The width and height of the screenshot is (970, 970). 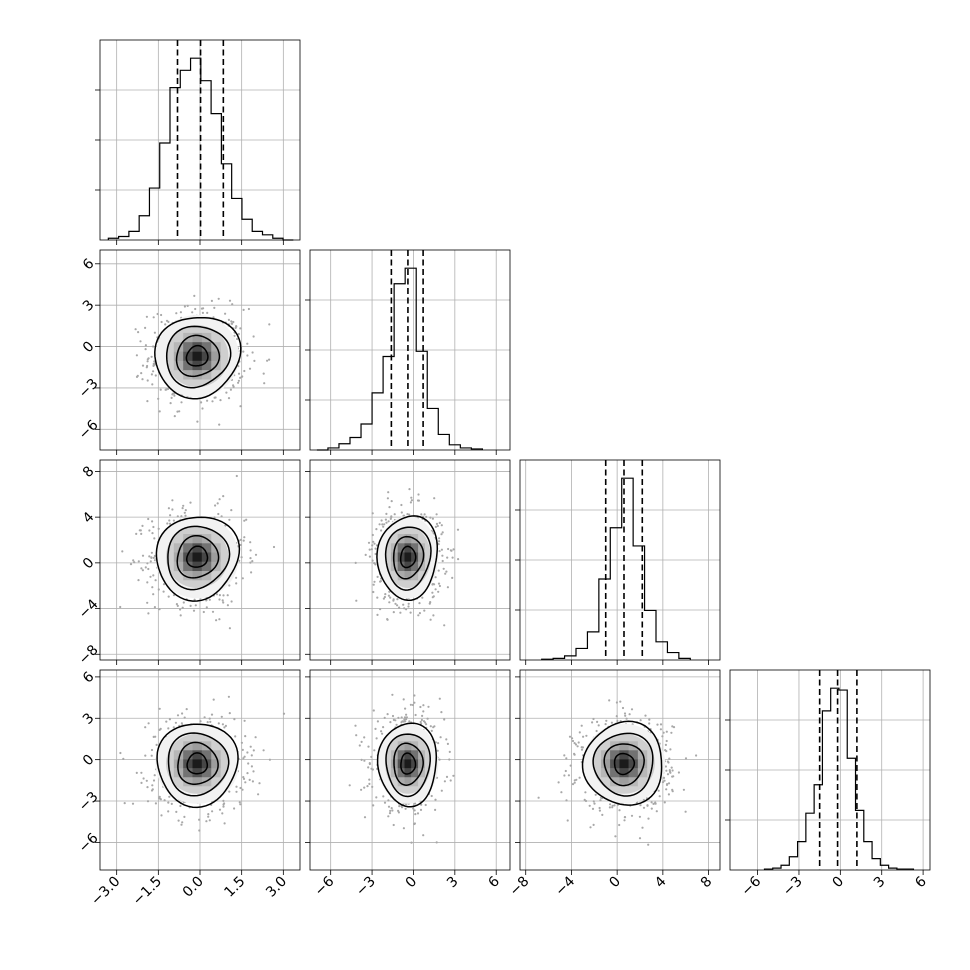 What do you see at coordinates (494, 882) in the screenshot?
I see `x-tick-label: 6` at bounding box center [494, 882].